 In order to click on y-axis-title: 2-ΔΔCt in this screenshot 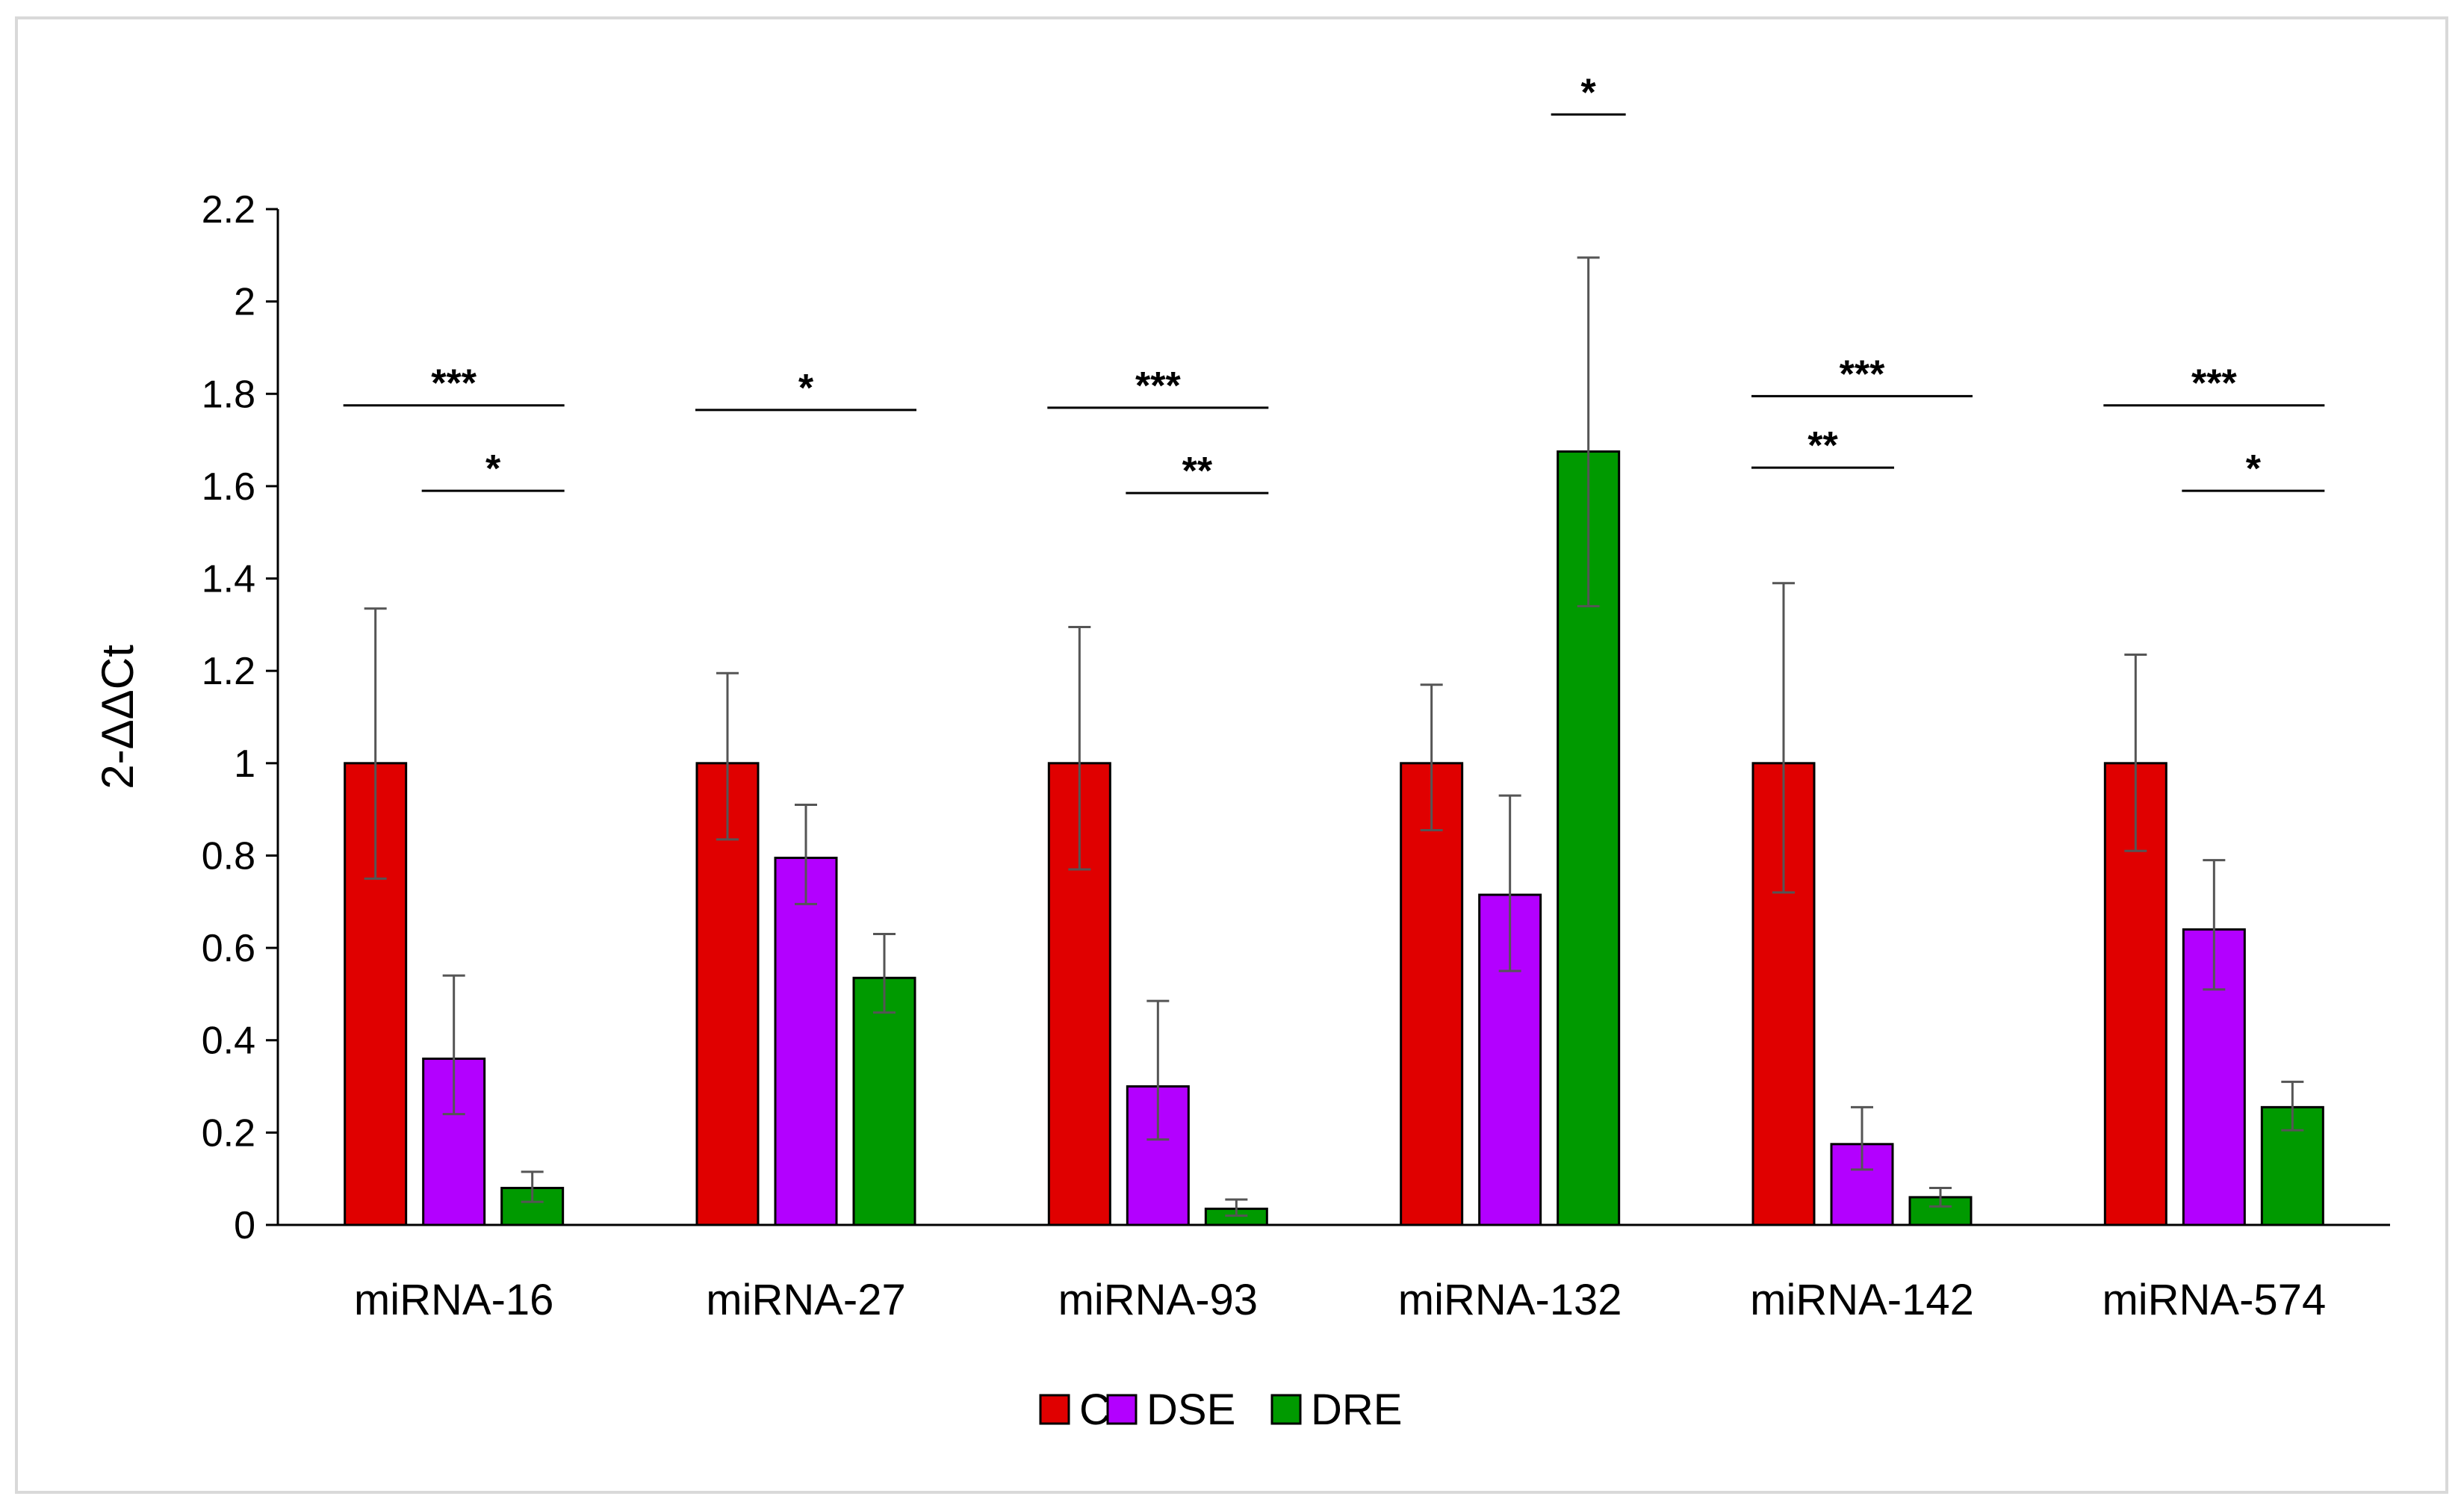, I will do `click(118, 717)`.